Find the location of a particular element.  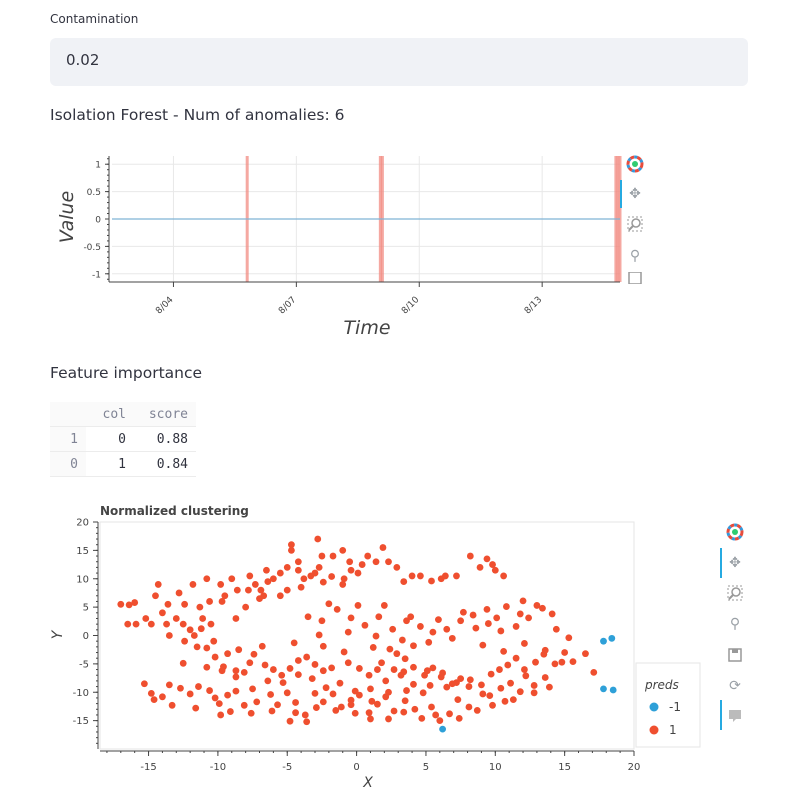

scatter-legend: preds -1 1 is located at coordinates (668, 705).